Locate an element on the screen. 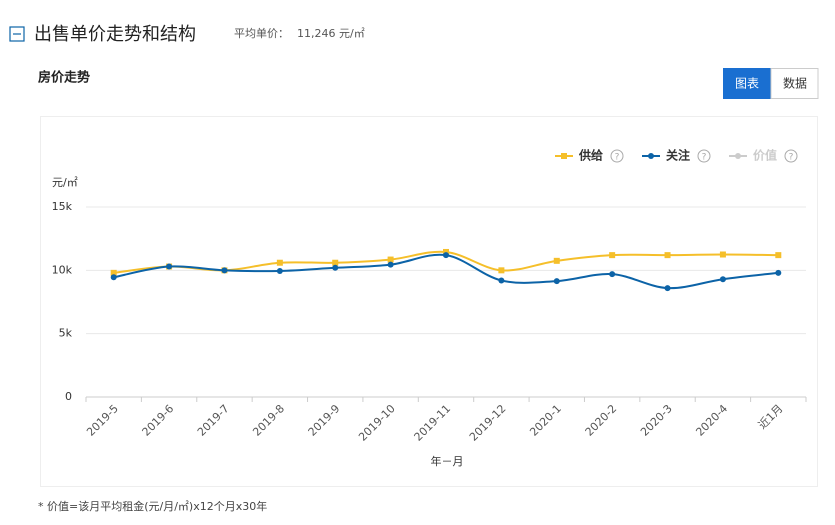 This screenshot has width=835, height=525. y-tick-label: 15k is located at coordinates (62, 206).